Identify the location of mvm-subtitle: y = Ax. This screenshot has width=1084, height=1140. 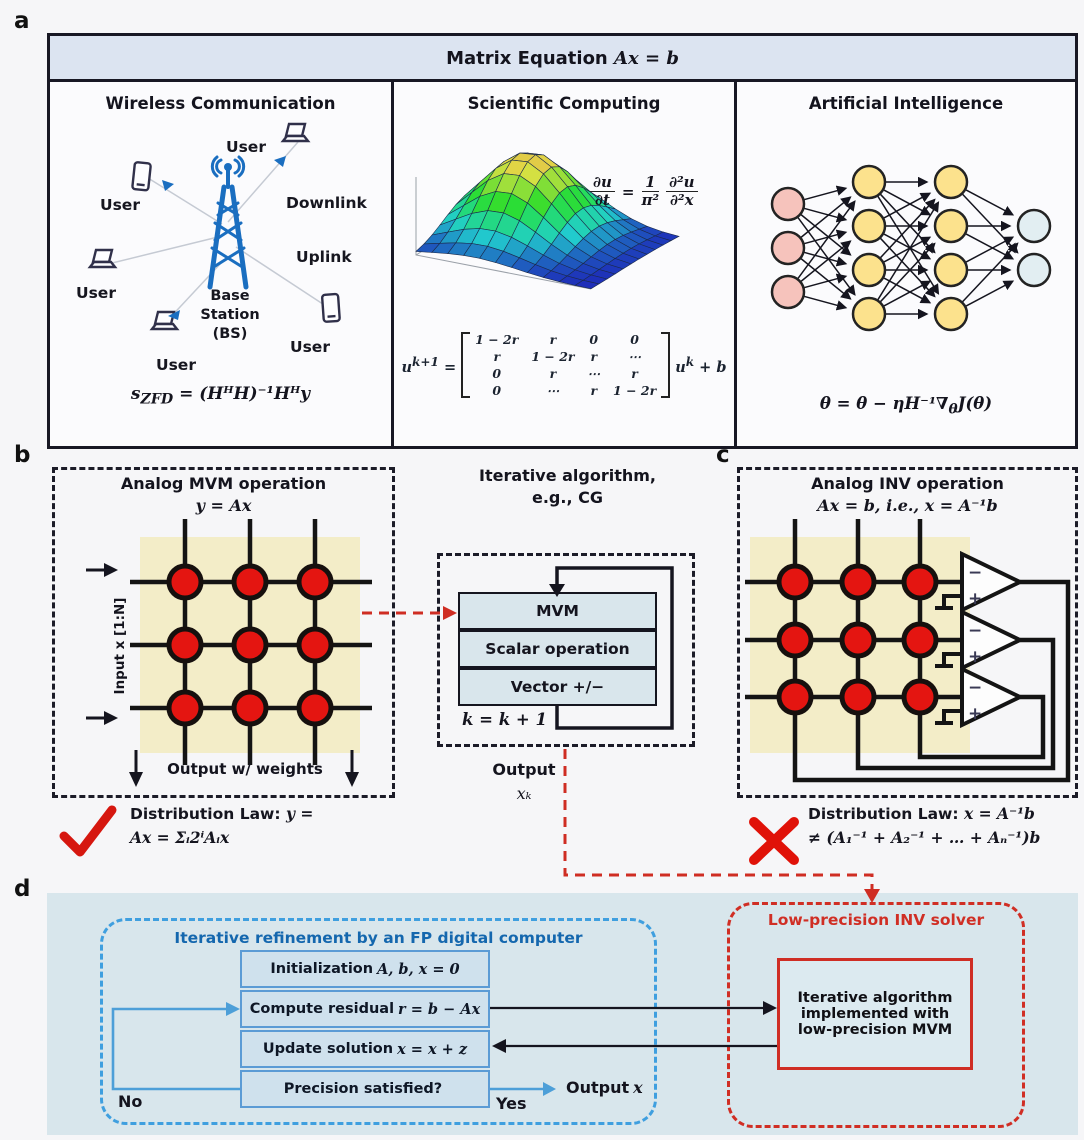
(223, 505).